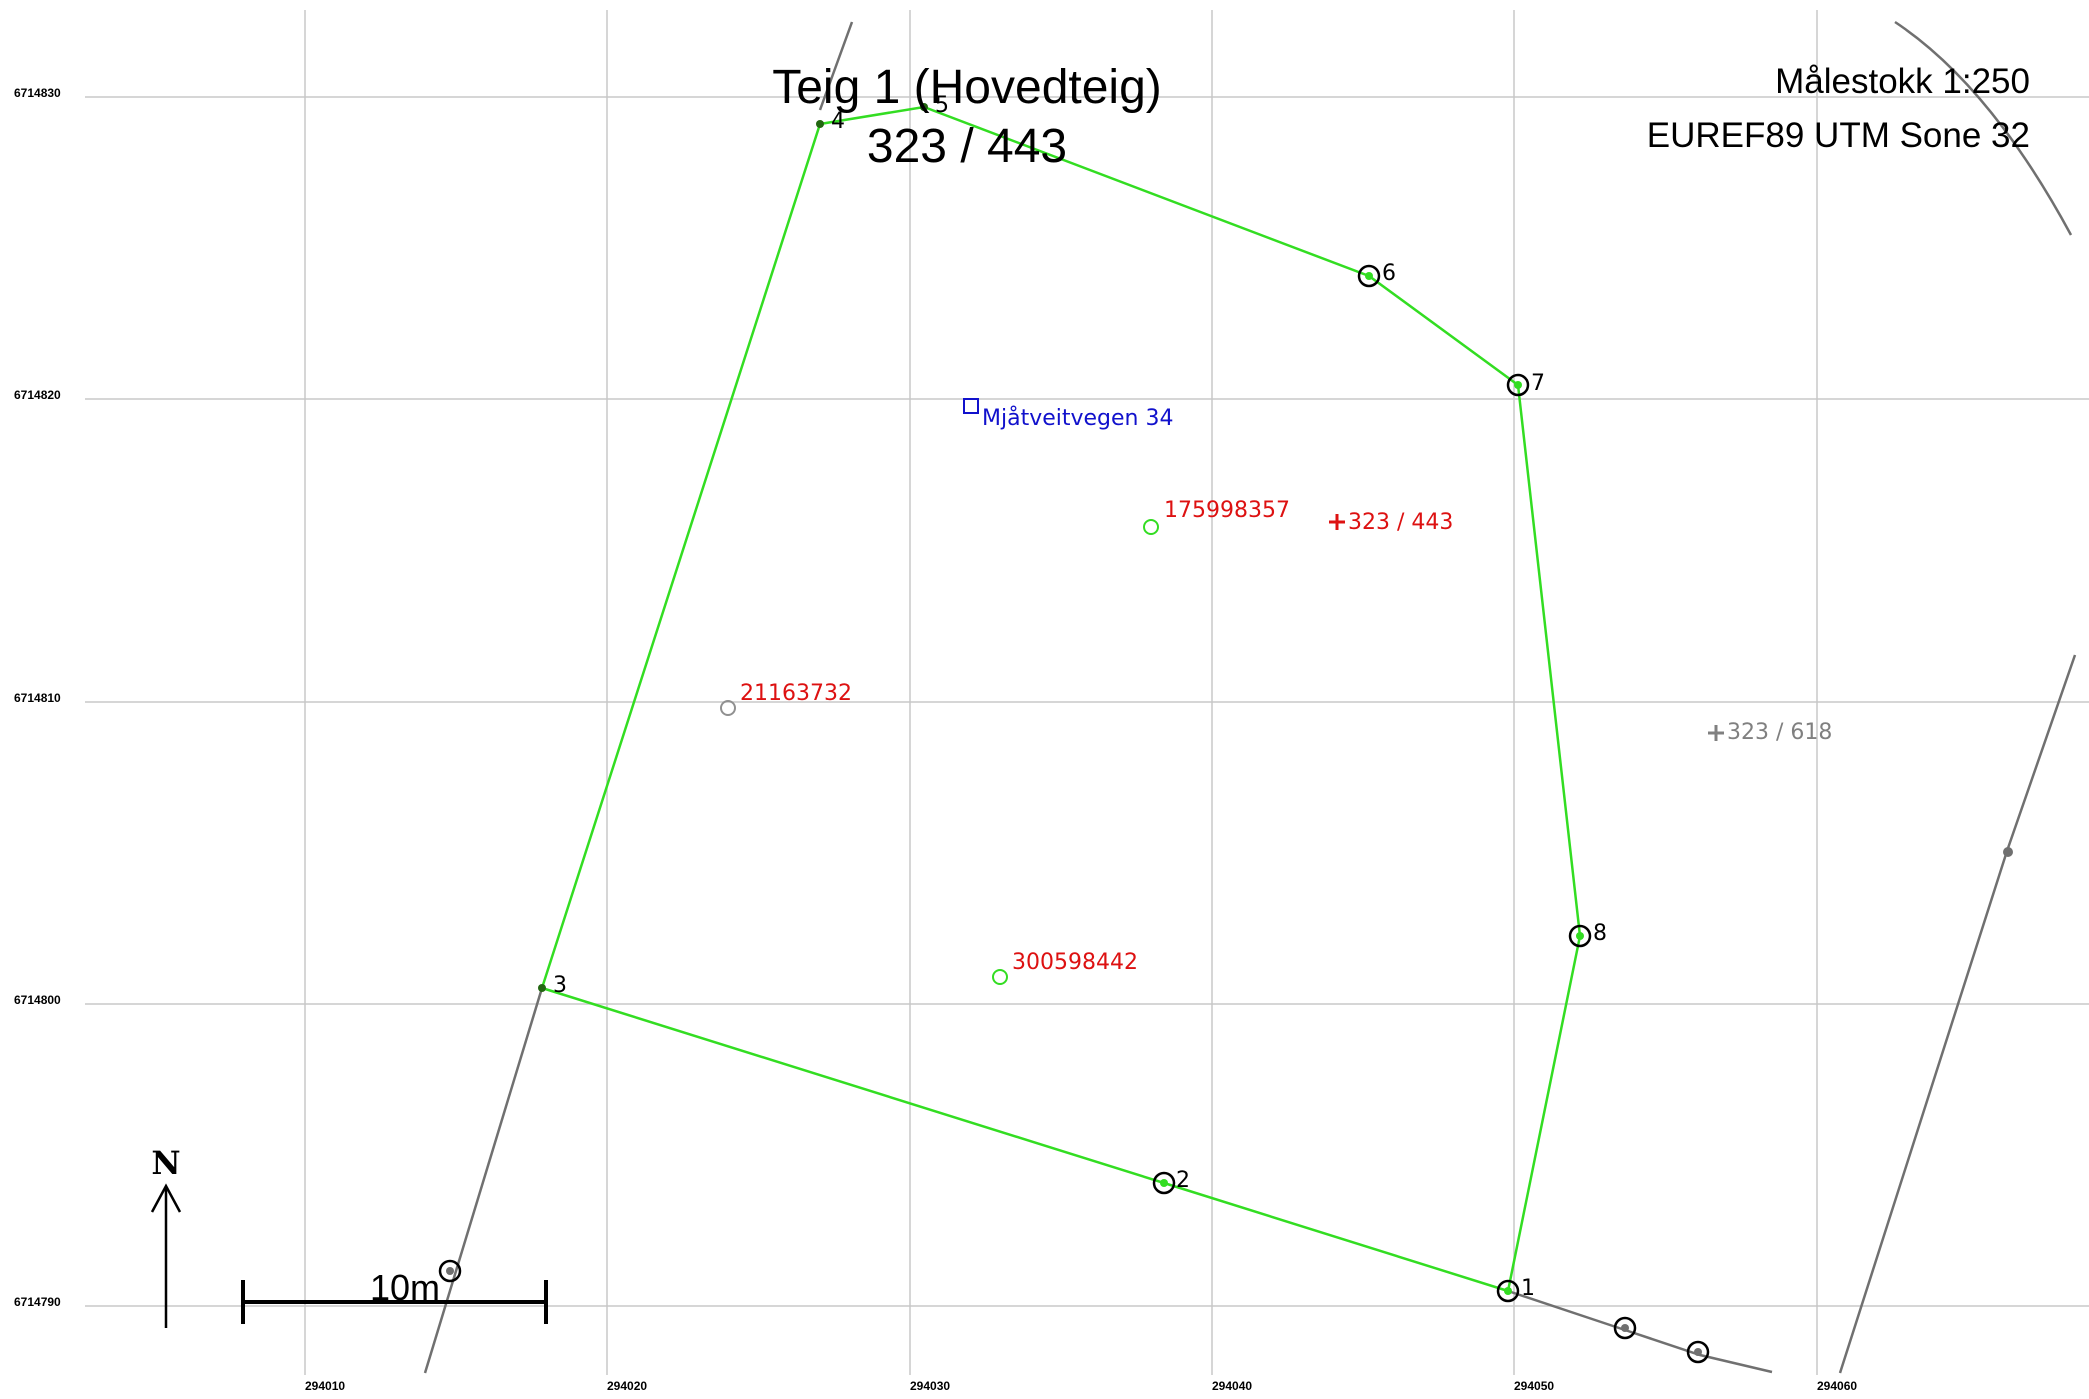  Describe the element at coordinates (1538, 383) in the screenshot. I see `point-label-7: 7` at that location.